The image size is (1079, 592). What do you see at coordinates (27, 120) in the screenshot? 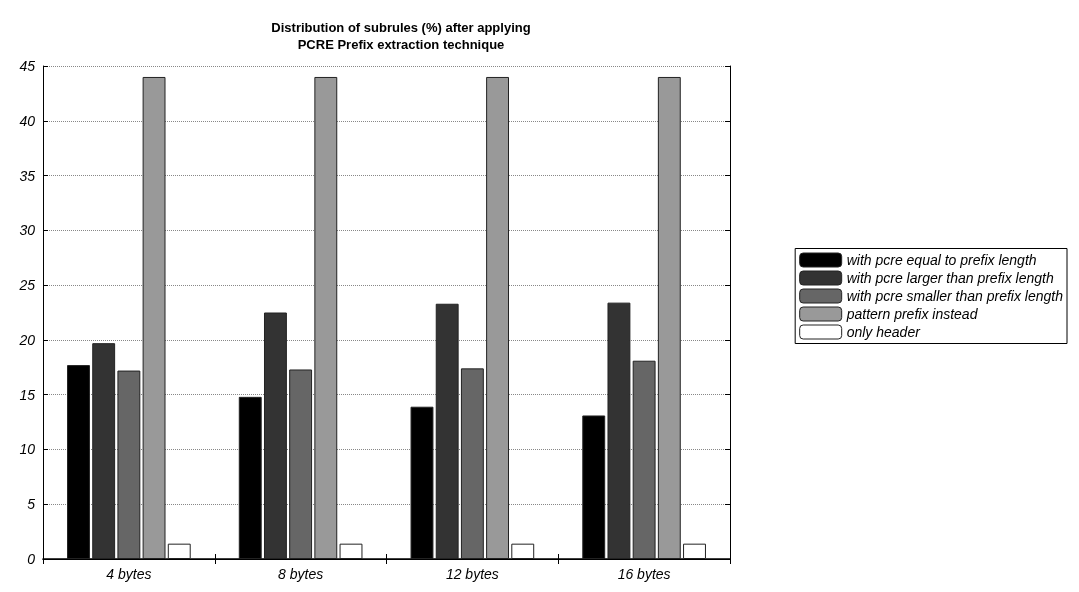
I see `y-tick-label: 40` at bounding box center [27, 120].